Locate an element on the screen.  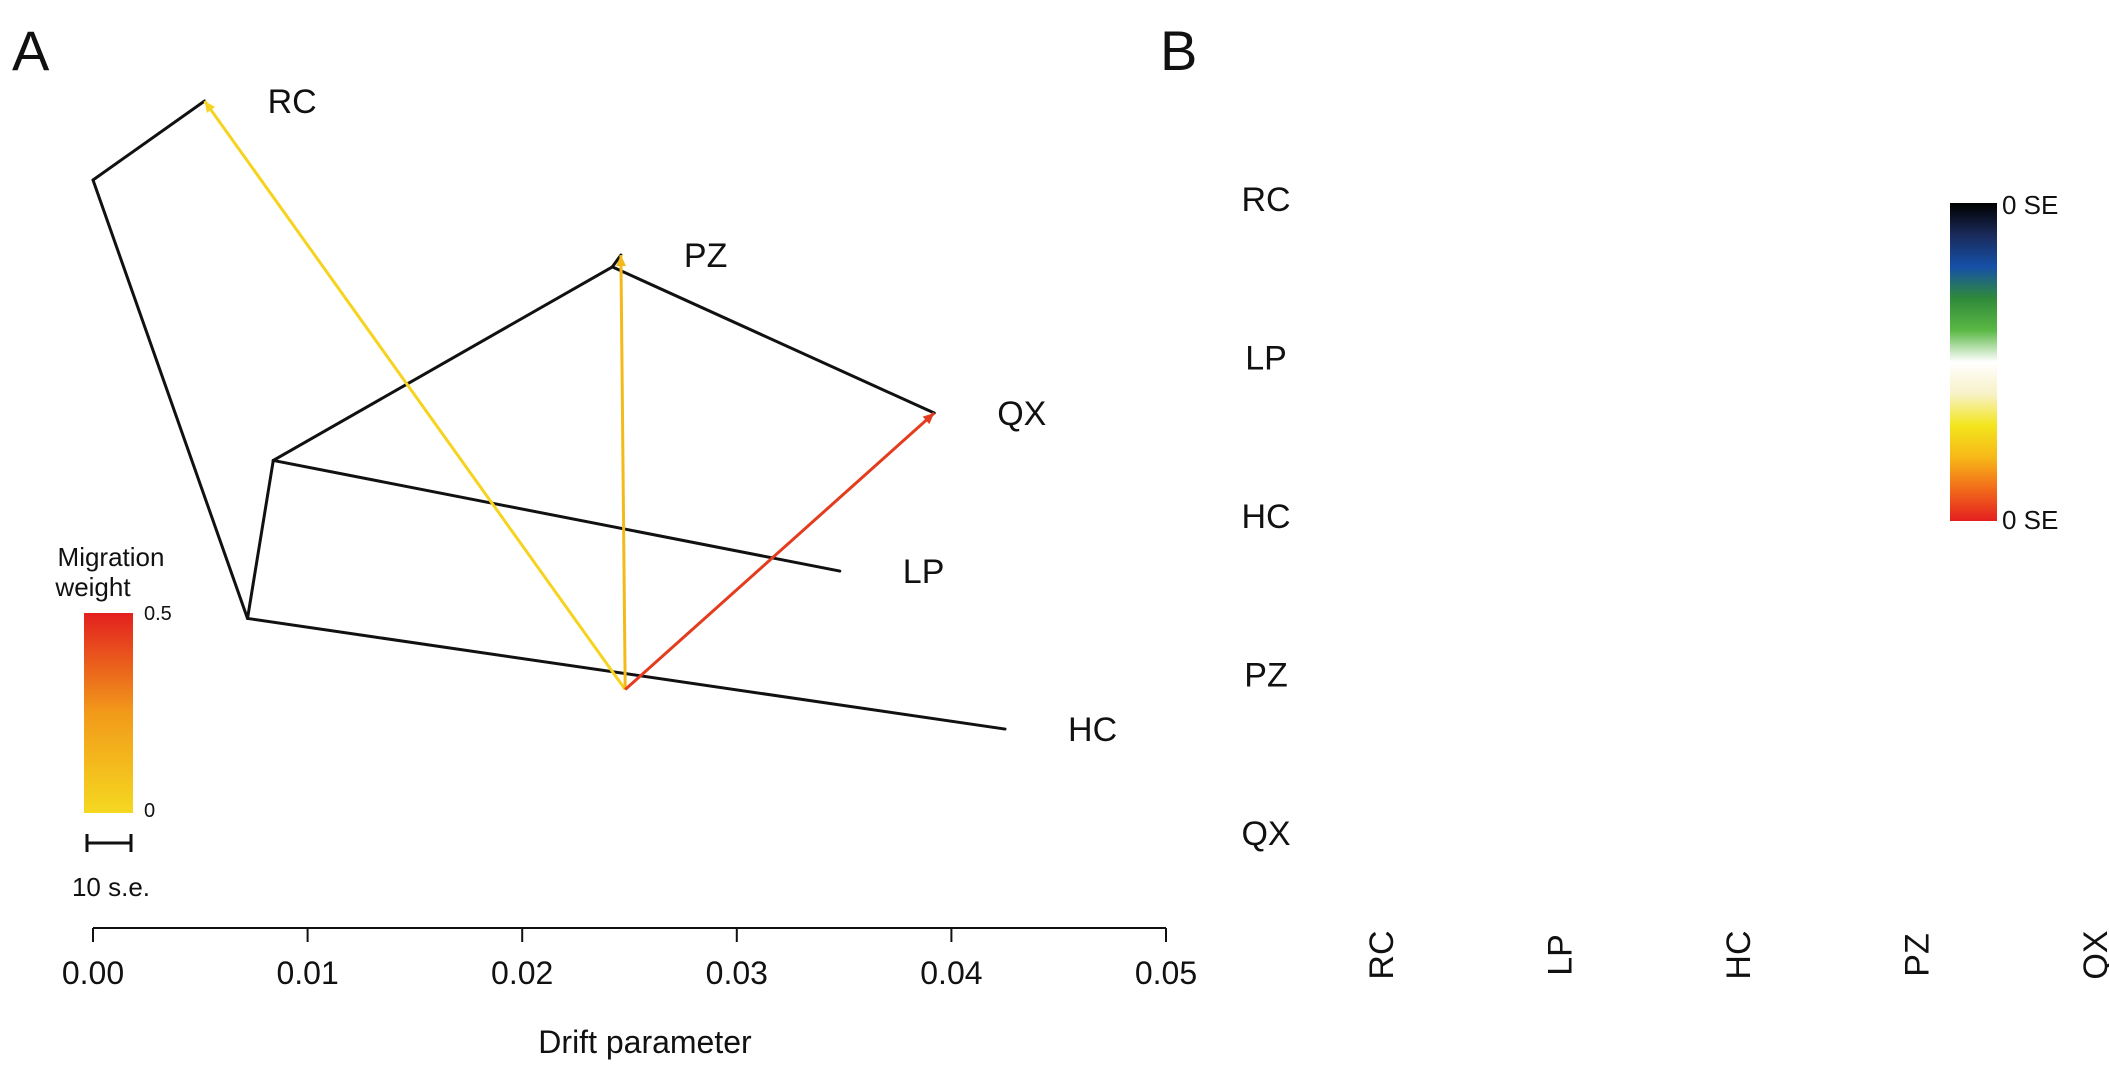
migration-edge-to-qx is located at coordinates (780, 551).